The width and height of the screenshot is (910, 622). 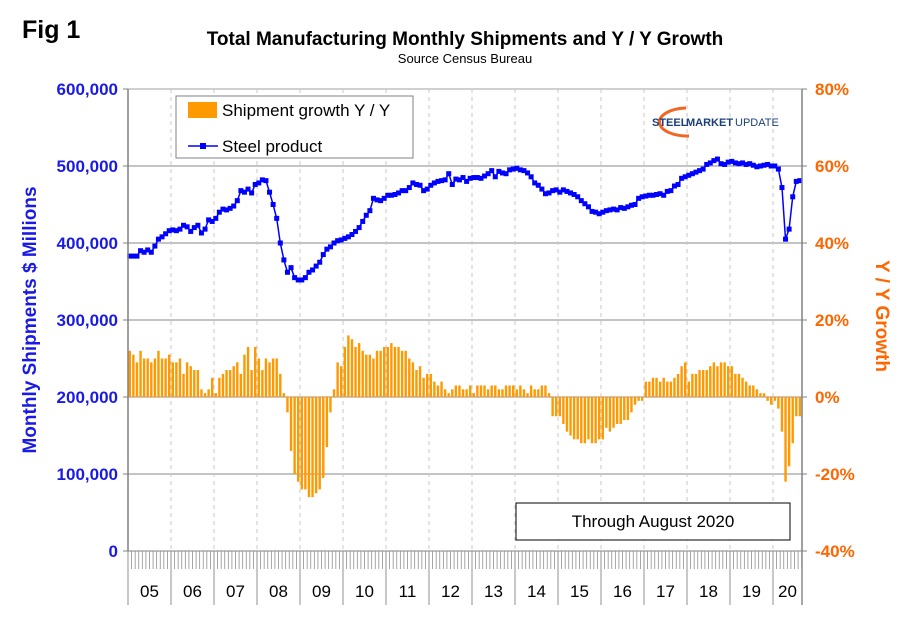 I want to click on x-tick-label: 18, so click(x=708, y=591).